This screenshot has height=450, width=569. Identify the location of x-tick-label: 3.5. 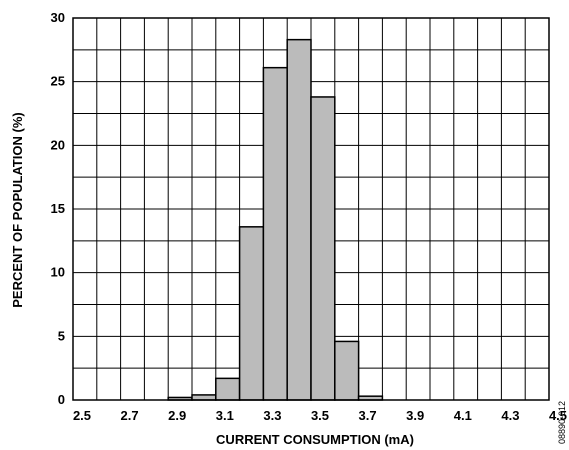
(320, 415).